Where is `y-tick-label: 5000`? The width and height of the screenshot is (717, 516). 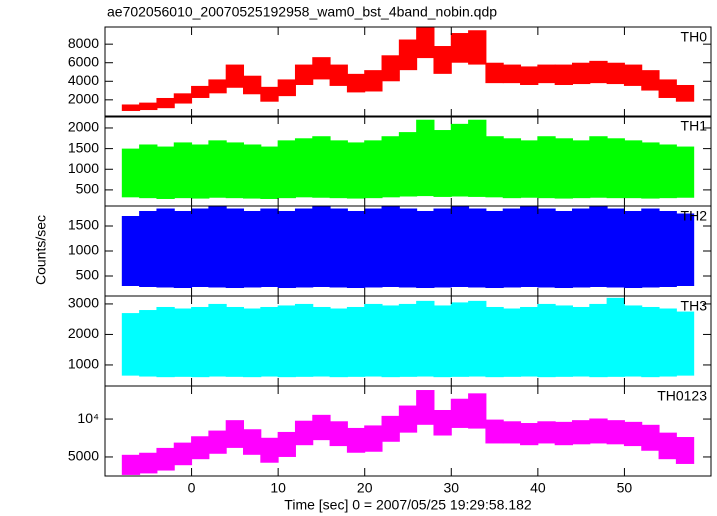 y-tick-label: 5000 is located at coordinates (83, 456).